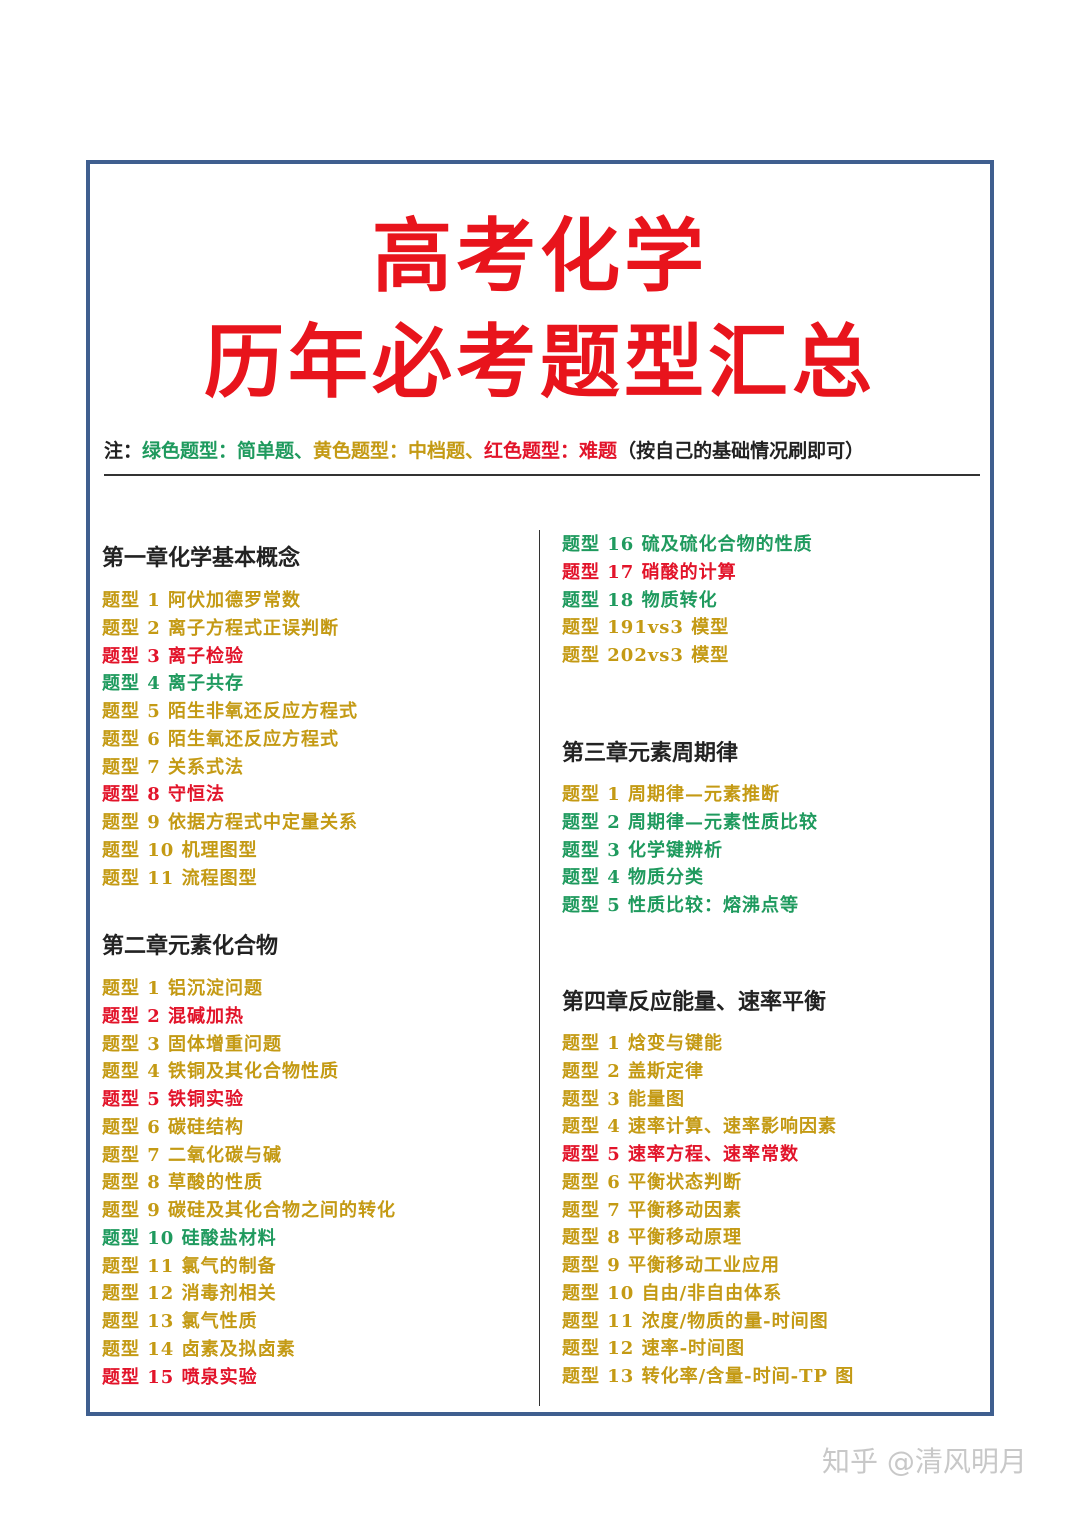  I want to click on question-type-item: 题型 1 铝沉淀问题, so click(183, 988).